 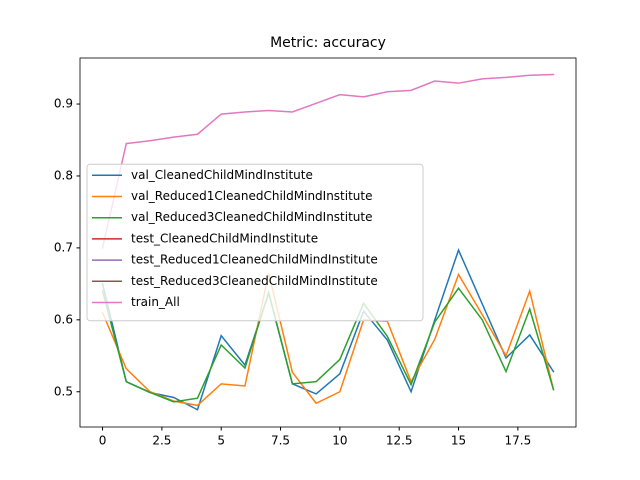 What do you see at coordinates (254, 260) in the screenshot?
I see `legend-label: test_Reduced1CleanedChildMindInstitute` at bounding box center [254, 260].